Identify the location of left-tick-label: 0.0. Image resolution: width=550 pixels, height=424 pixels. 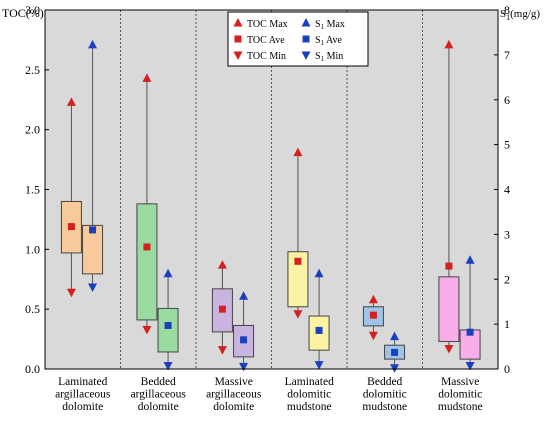
(32, 369).